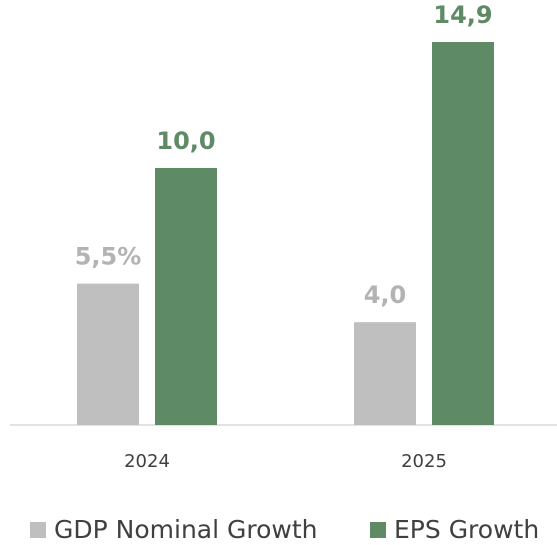 This screenshot has height=545, width=557. I want to click on x-tick-label: 2025, so click(424, 461).